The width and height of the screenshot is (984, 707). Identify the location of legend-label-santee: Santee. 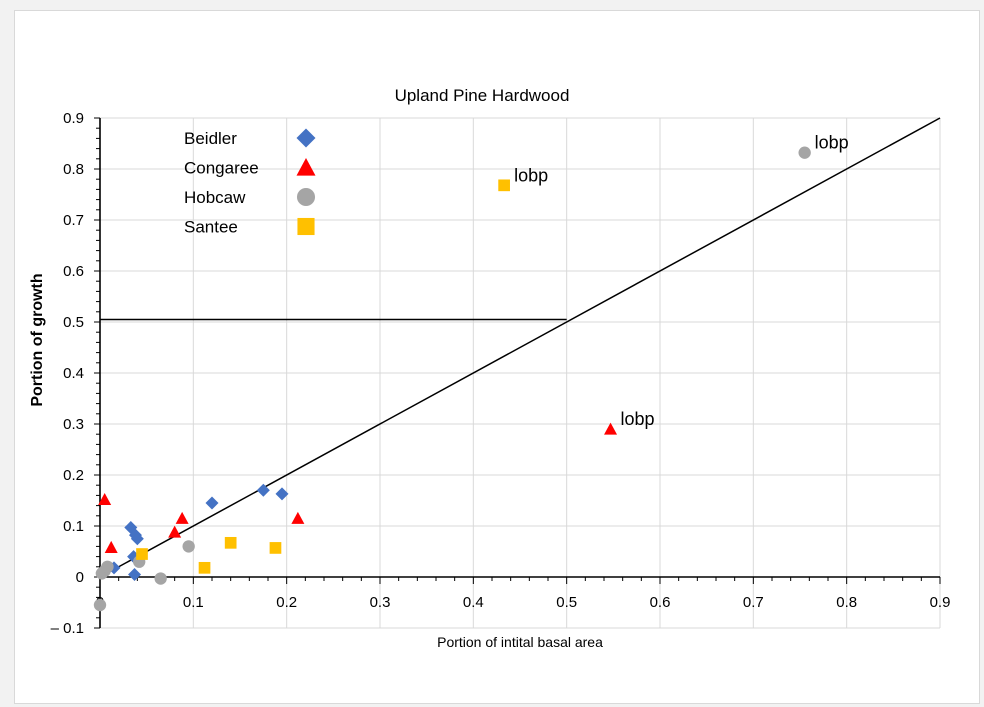
(211, 227).